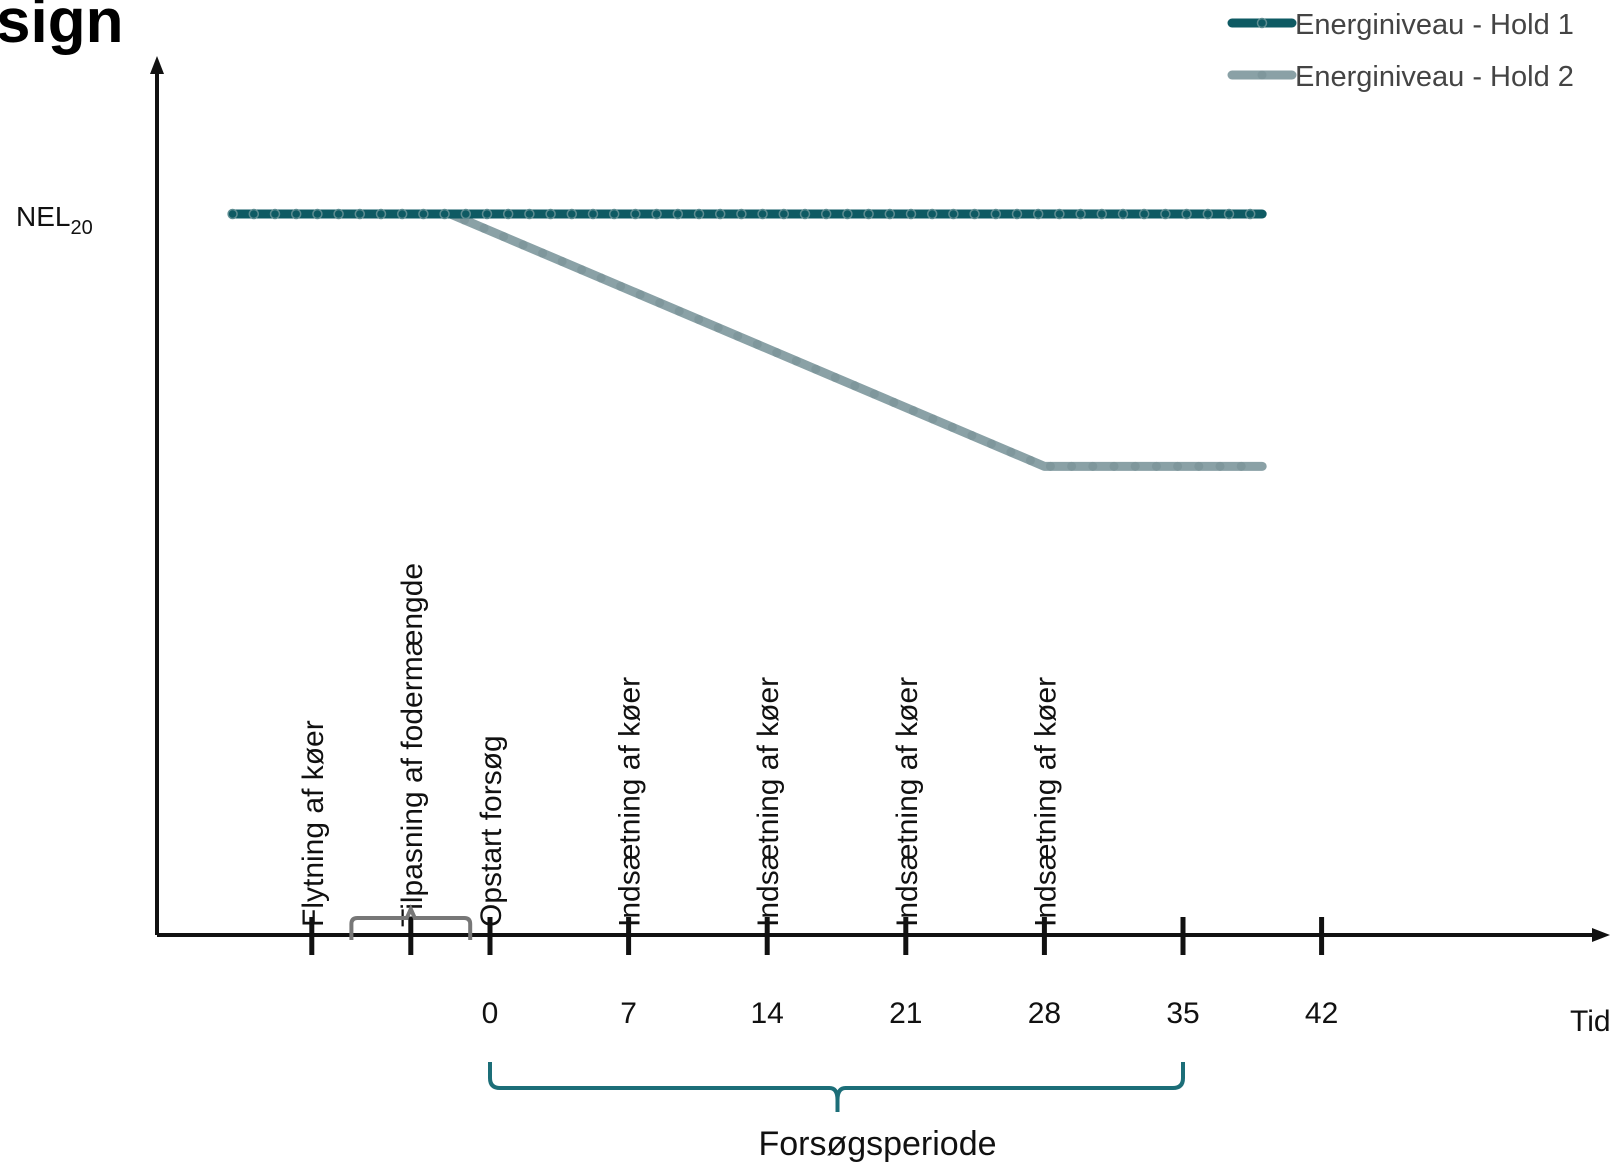 This screenshot has height=1164, width=1615. I want to click on legend-item-hold1: Energiniveau - Hold 1, so click(1400, 25).